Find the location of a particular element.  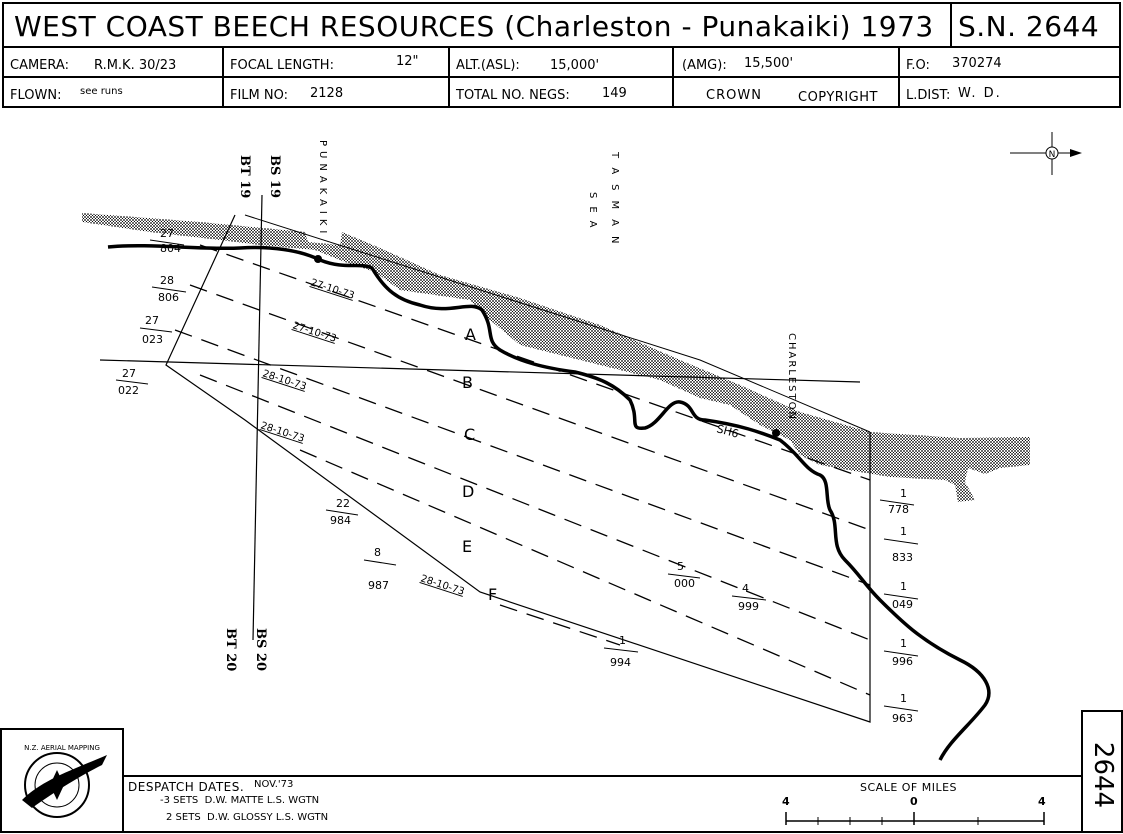

run-letter-f: F is located at coordinates (492, 594).